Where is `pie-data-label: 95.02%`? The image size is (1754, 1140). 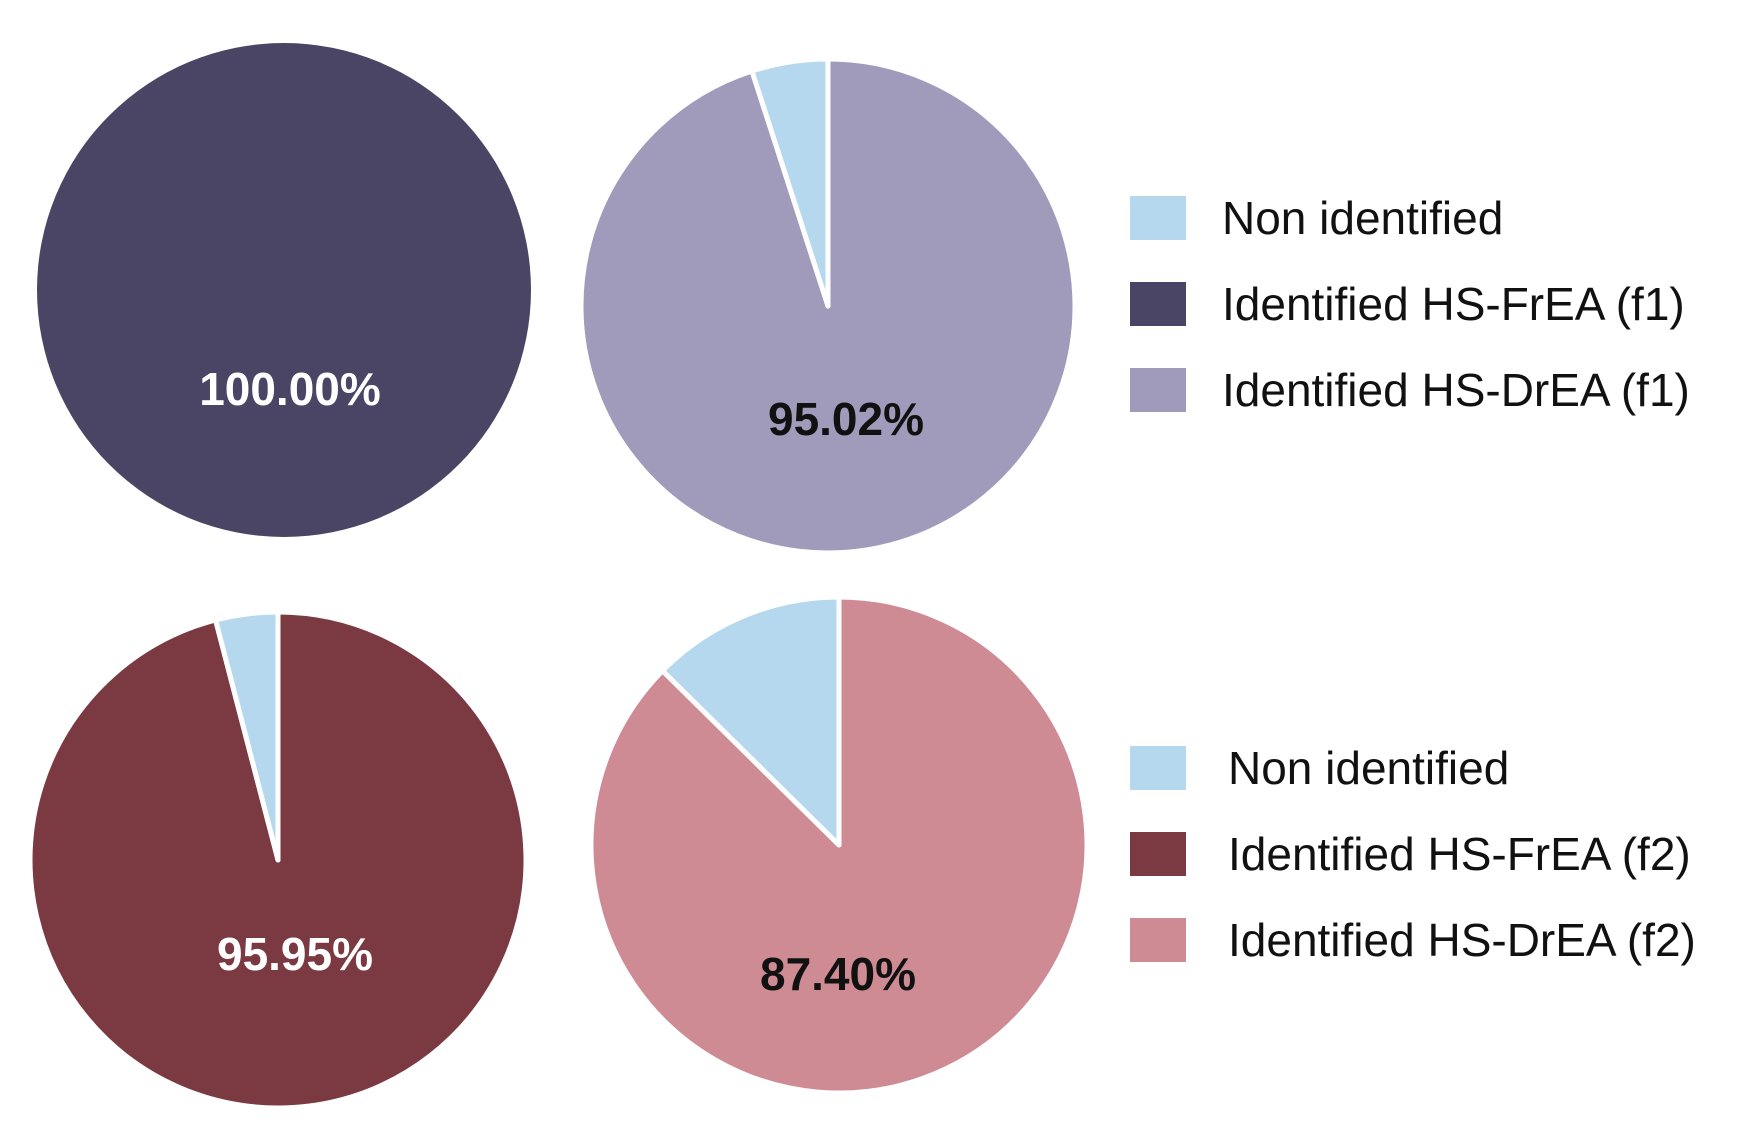
pie-data-label: 95.02% is located at coordinates (846, 419).